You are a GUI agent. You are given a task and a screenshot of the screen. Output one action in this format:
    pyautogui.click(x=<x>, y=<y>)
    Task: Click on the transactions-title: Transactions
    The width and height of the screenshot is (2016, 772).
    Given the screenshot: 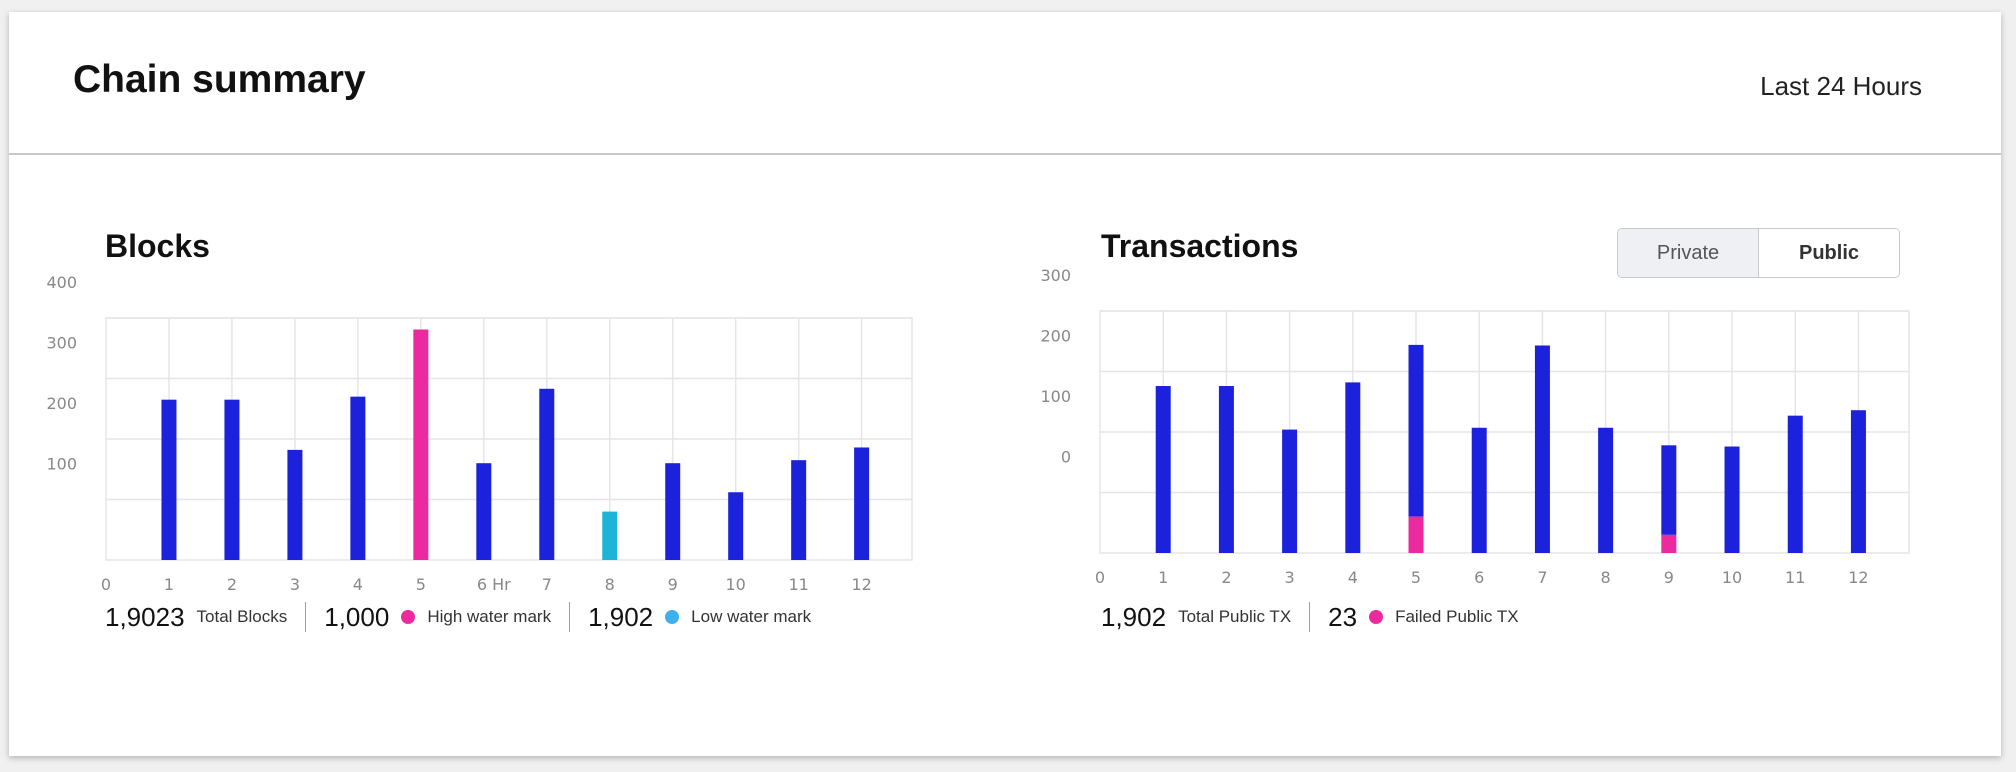 What is the action you would take?
    pyautogui.click(x=1200, y=246)
    